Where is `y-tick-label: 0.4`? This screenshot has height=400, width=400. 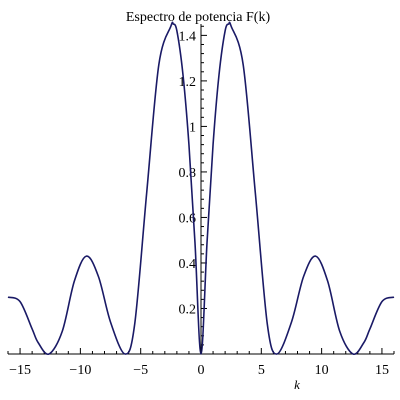
y-tick-label: 0.4 is located at coordinates (188, 264).